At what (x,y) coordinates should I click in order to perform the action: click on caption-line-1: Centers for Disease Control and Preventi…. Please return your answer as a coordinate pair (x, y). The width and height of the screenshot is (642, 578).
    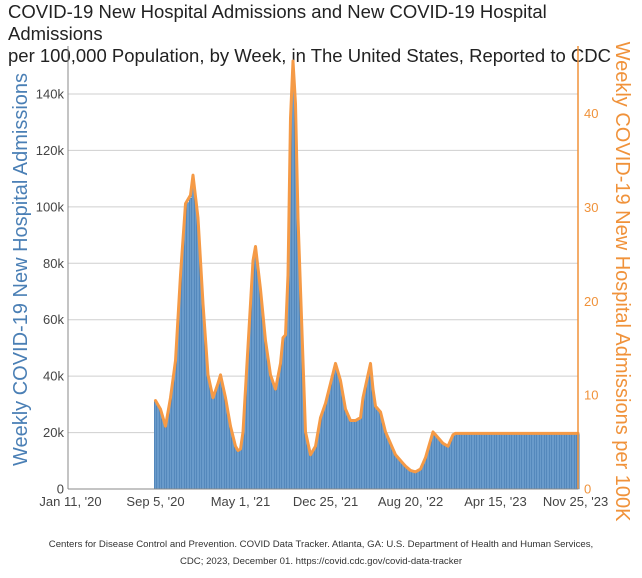
    Looking at the image, I should click on (321, 544).